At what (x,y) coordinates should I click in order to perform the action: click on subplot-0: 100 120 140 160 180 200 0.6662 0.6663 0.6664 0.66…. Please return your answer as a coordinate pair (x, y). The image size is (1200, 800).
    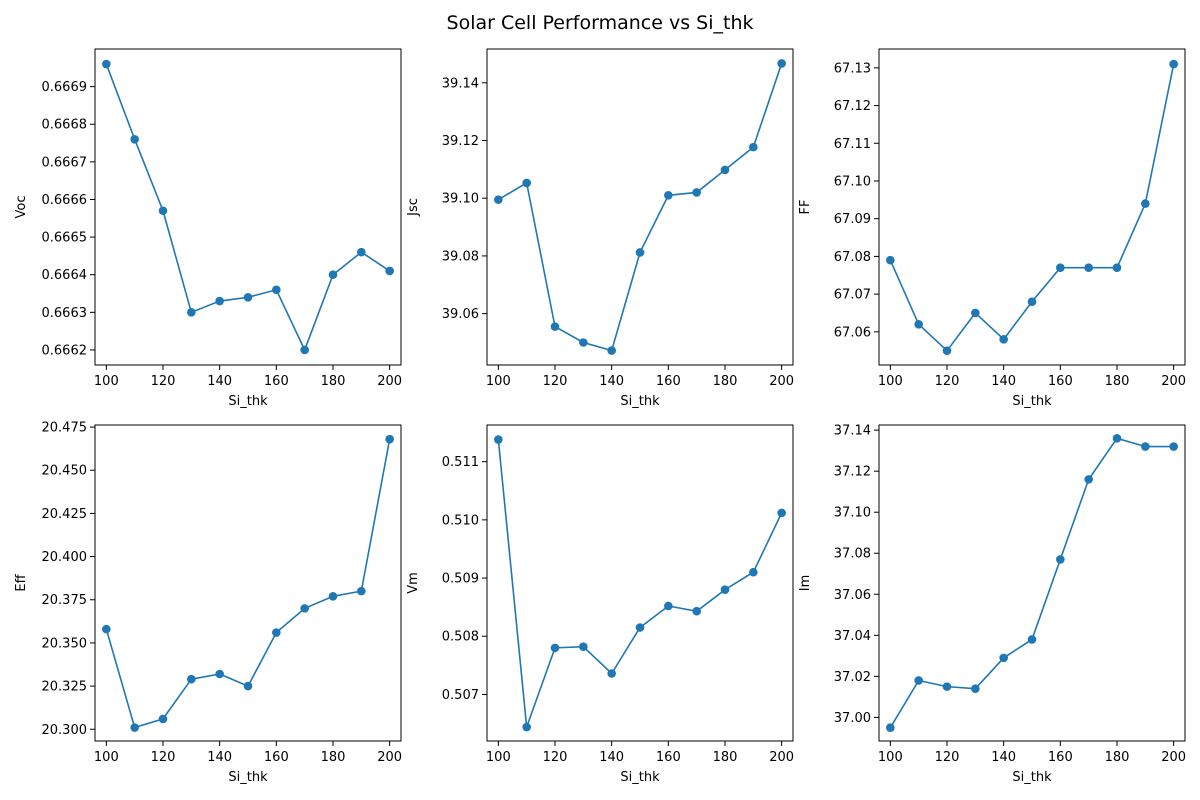
    Looking at the image, I should click on (208, 228).